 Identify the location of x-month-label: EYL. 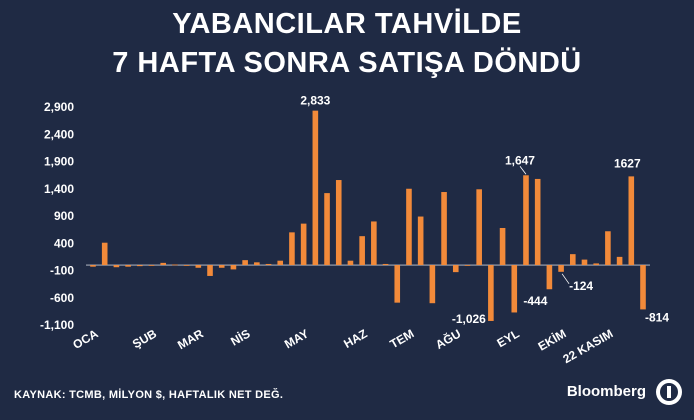
(508, 338).